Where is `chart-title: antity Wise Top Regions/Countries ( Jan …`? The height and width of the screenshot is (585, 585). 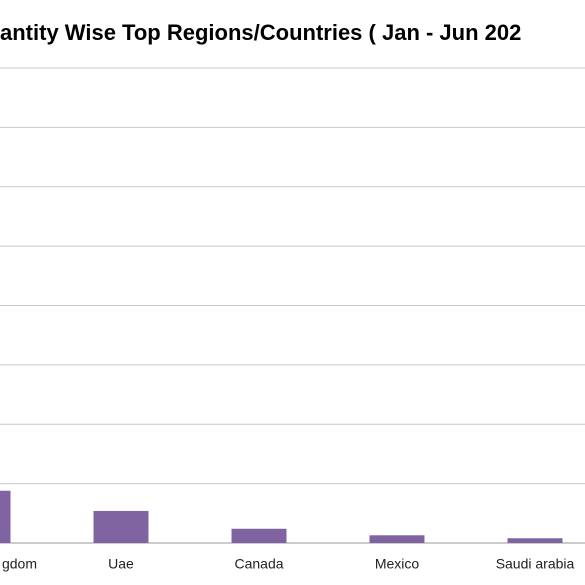 chart-title: antity Wise Top Regions/Countries ( Jan … is located at coordinates (260, 32).